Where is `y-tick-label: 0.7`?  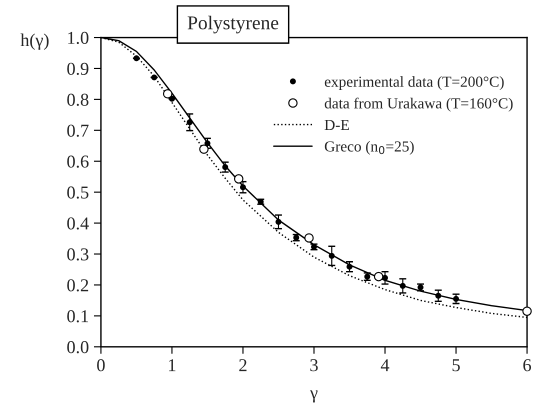 y-tick-label: 0.7 is located at coordinates (78, 130).